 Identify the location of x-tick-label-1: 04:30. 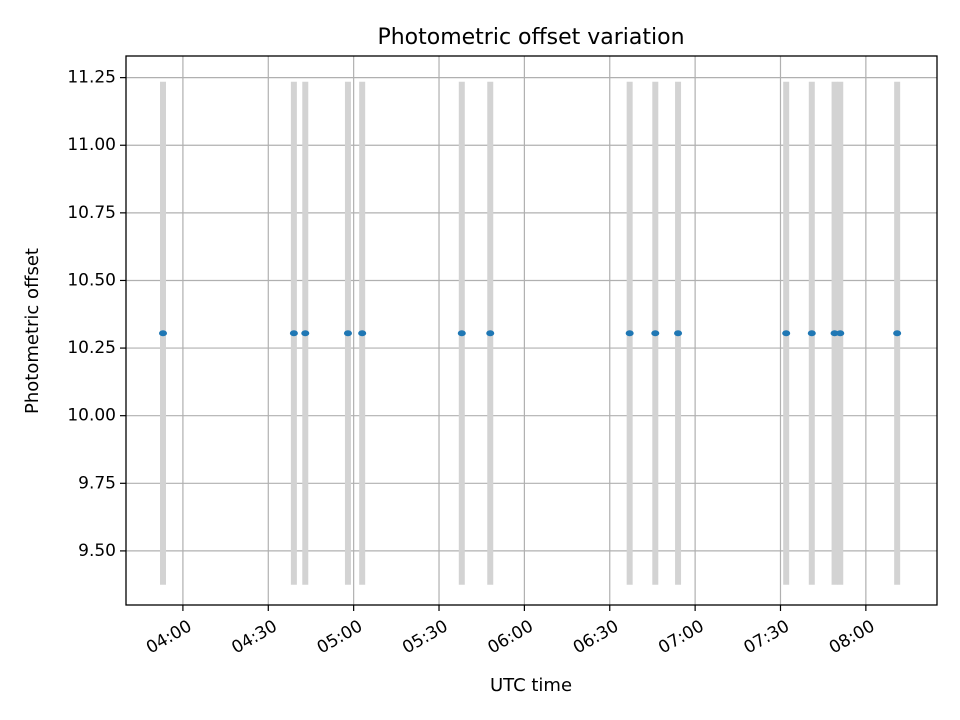
(254, 637).